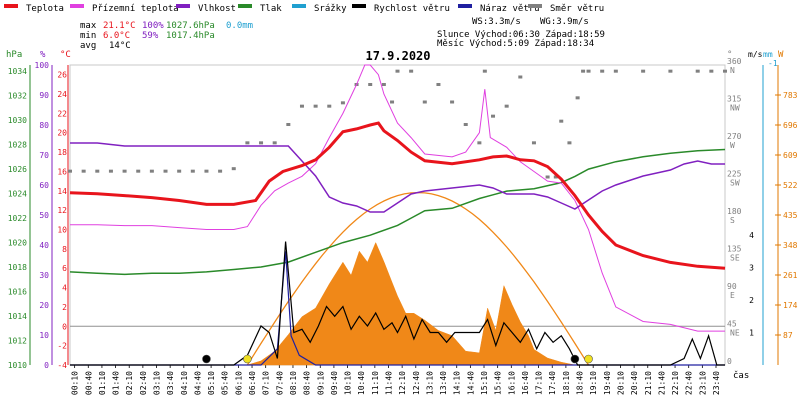 Image resolution: width=800 pixels, height=400 pixels. I want to click on tick-time-05:40: 05:40, so click(225, 383).